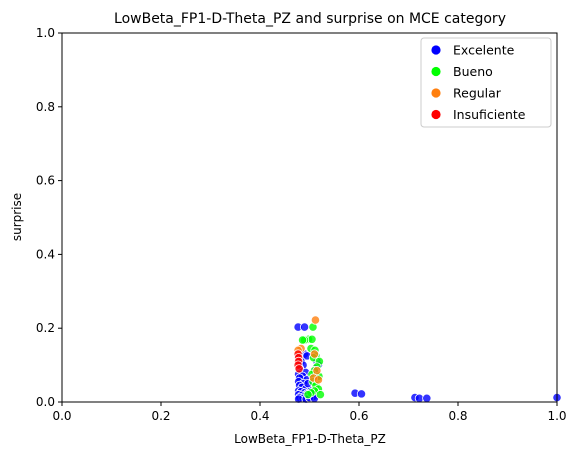  I want to click on y-tick-label: 0.2, so click(45, 328).